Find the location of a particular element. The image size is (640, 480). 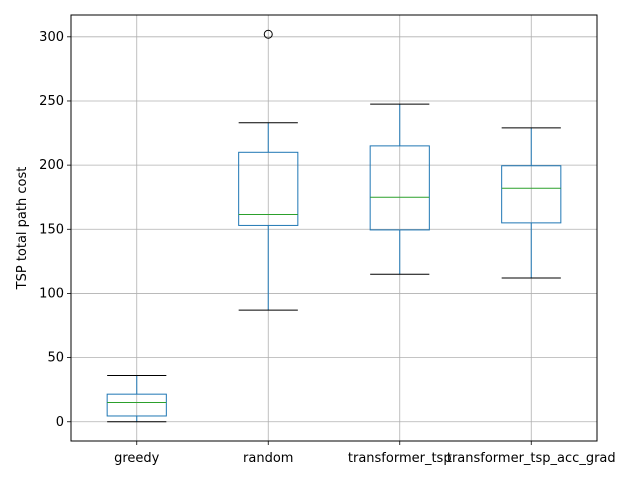

y-tick-label: 100 is located at coordinates (51, 293).